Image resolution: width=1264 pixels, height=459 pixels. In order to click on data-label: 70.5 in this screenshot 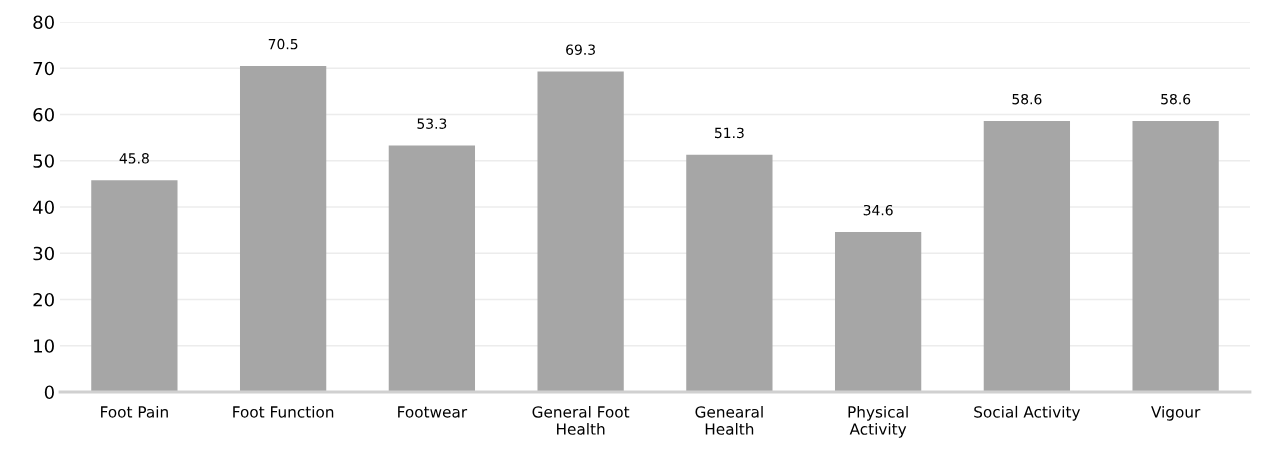, I will do `click(283, 44)`.